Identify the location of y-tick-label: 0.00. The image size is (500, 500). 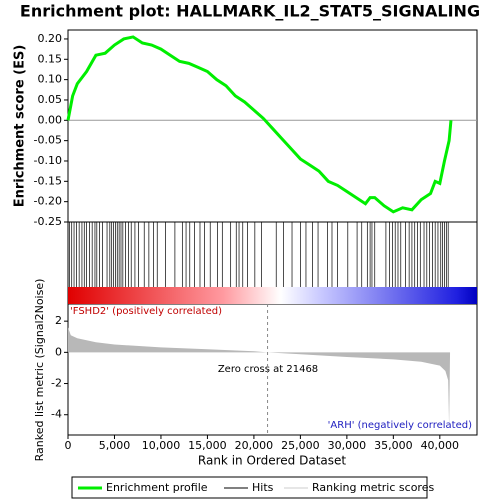
(50, 119).